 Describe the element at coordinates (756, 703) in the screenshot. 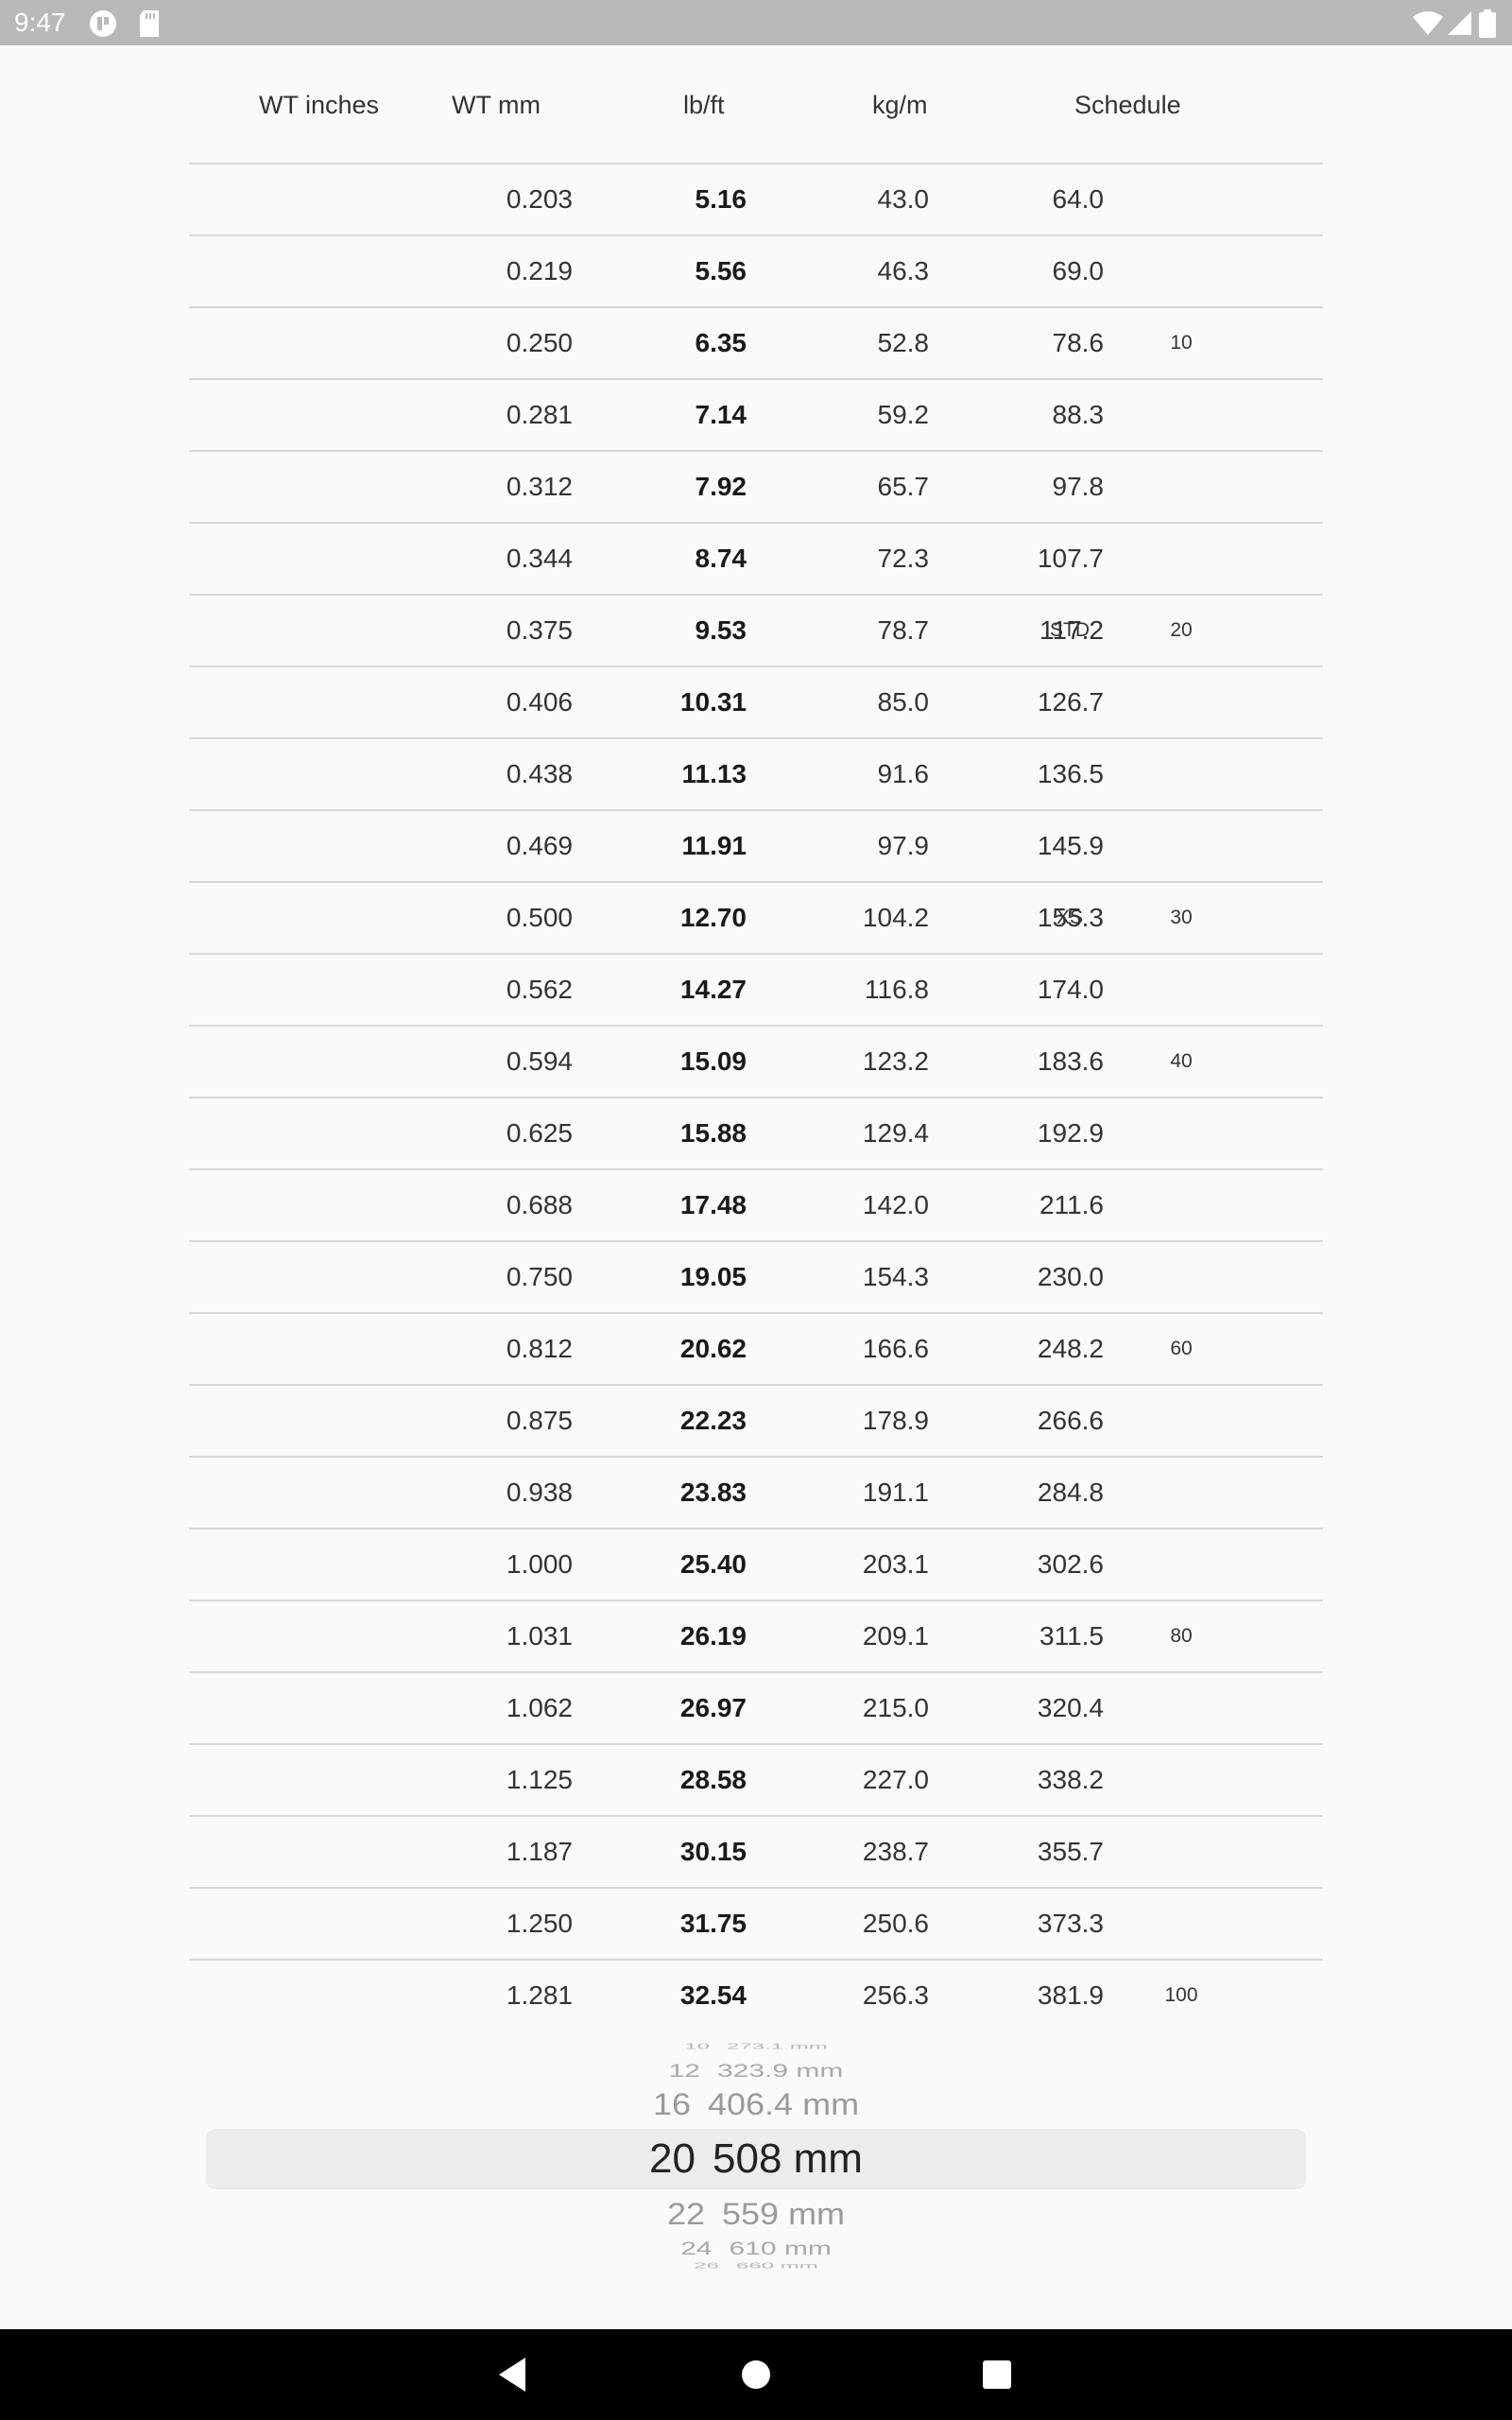

I see `table-row: 0.406 10.31 85.0 126.7` at that location.